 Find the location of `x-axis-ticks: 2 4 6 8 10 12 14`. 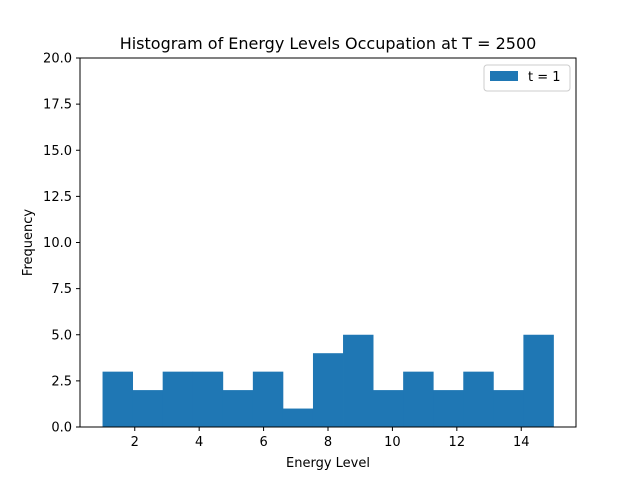

x-axis-ticks: 2 4 6 8 10 12 14 is located at coordinates (330, 438).